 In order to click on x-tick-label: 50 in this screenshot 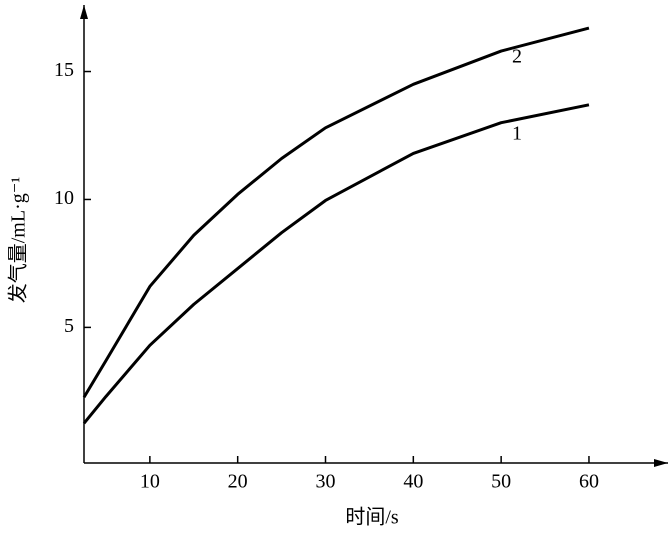, I will do `click(501, 482)`.